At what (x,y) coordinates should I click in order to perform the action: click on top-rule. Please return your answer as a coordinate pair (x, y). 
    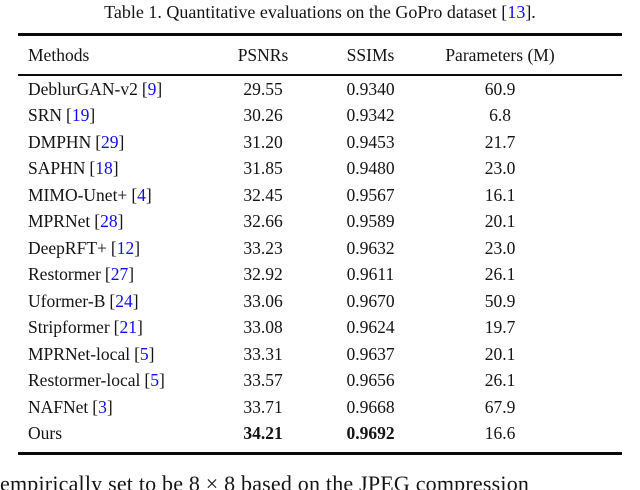
    Looking at the image, I should click on (320, 34).